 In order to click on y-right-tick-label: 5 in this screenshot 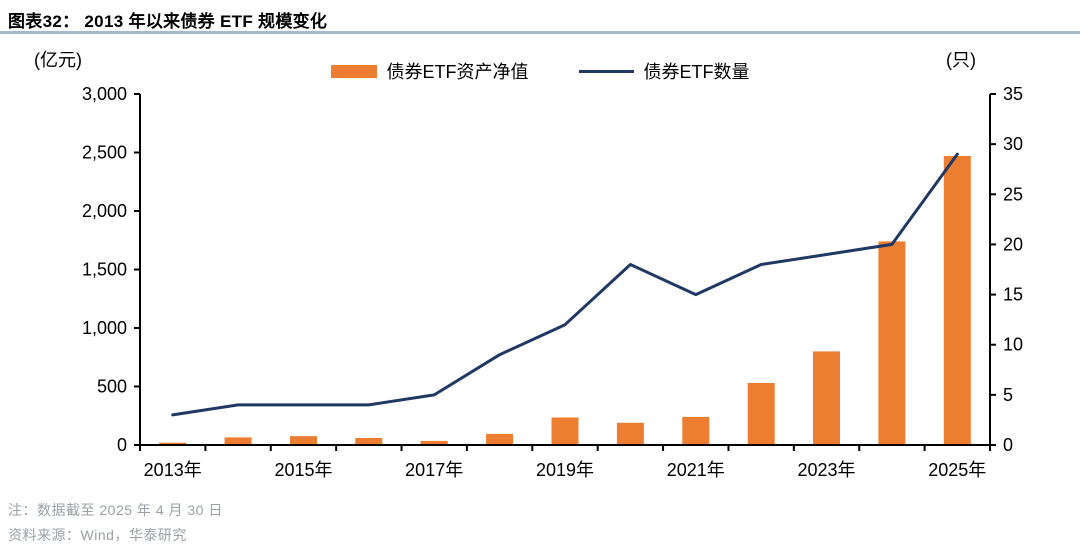, I will do `click(1008, 395)`.